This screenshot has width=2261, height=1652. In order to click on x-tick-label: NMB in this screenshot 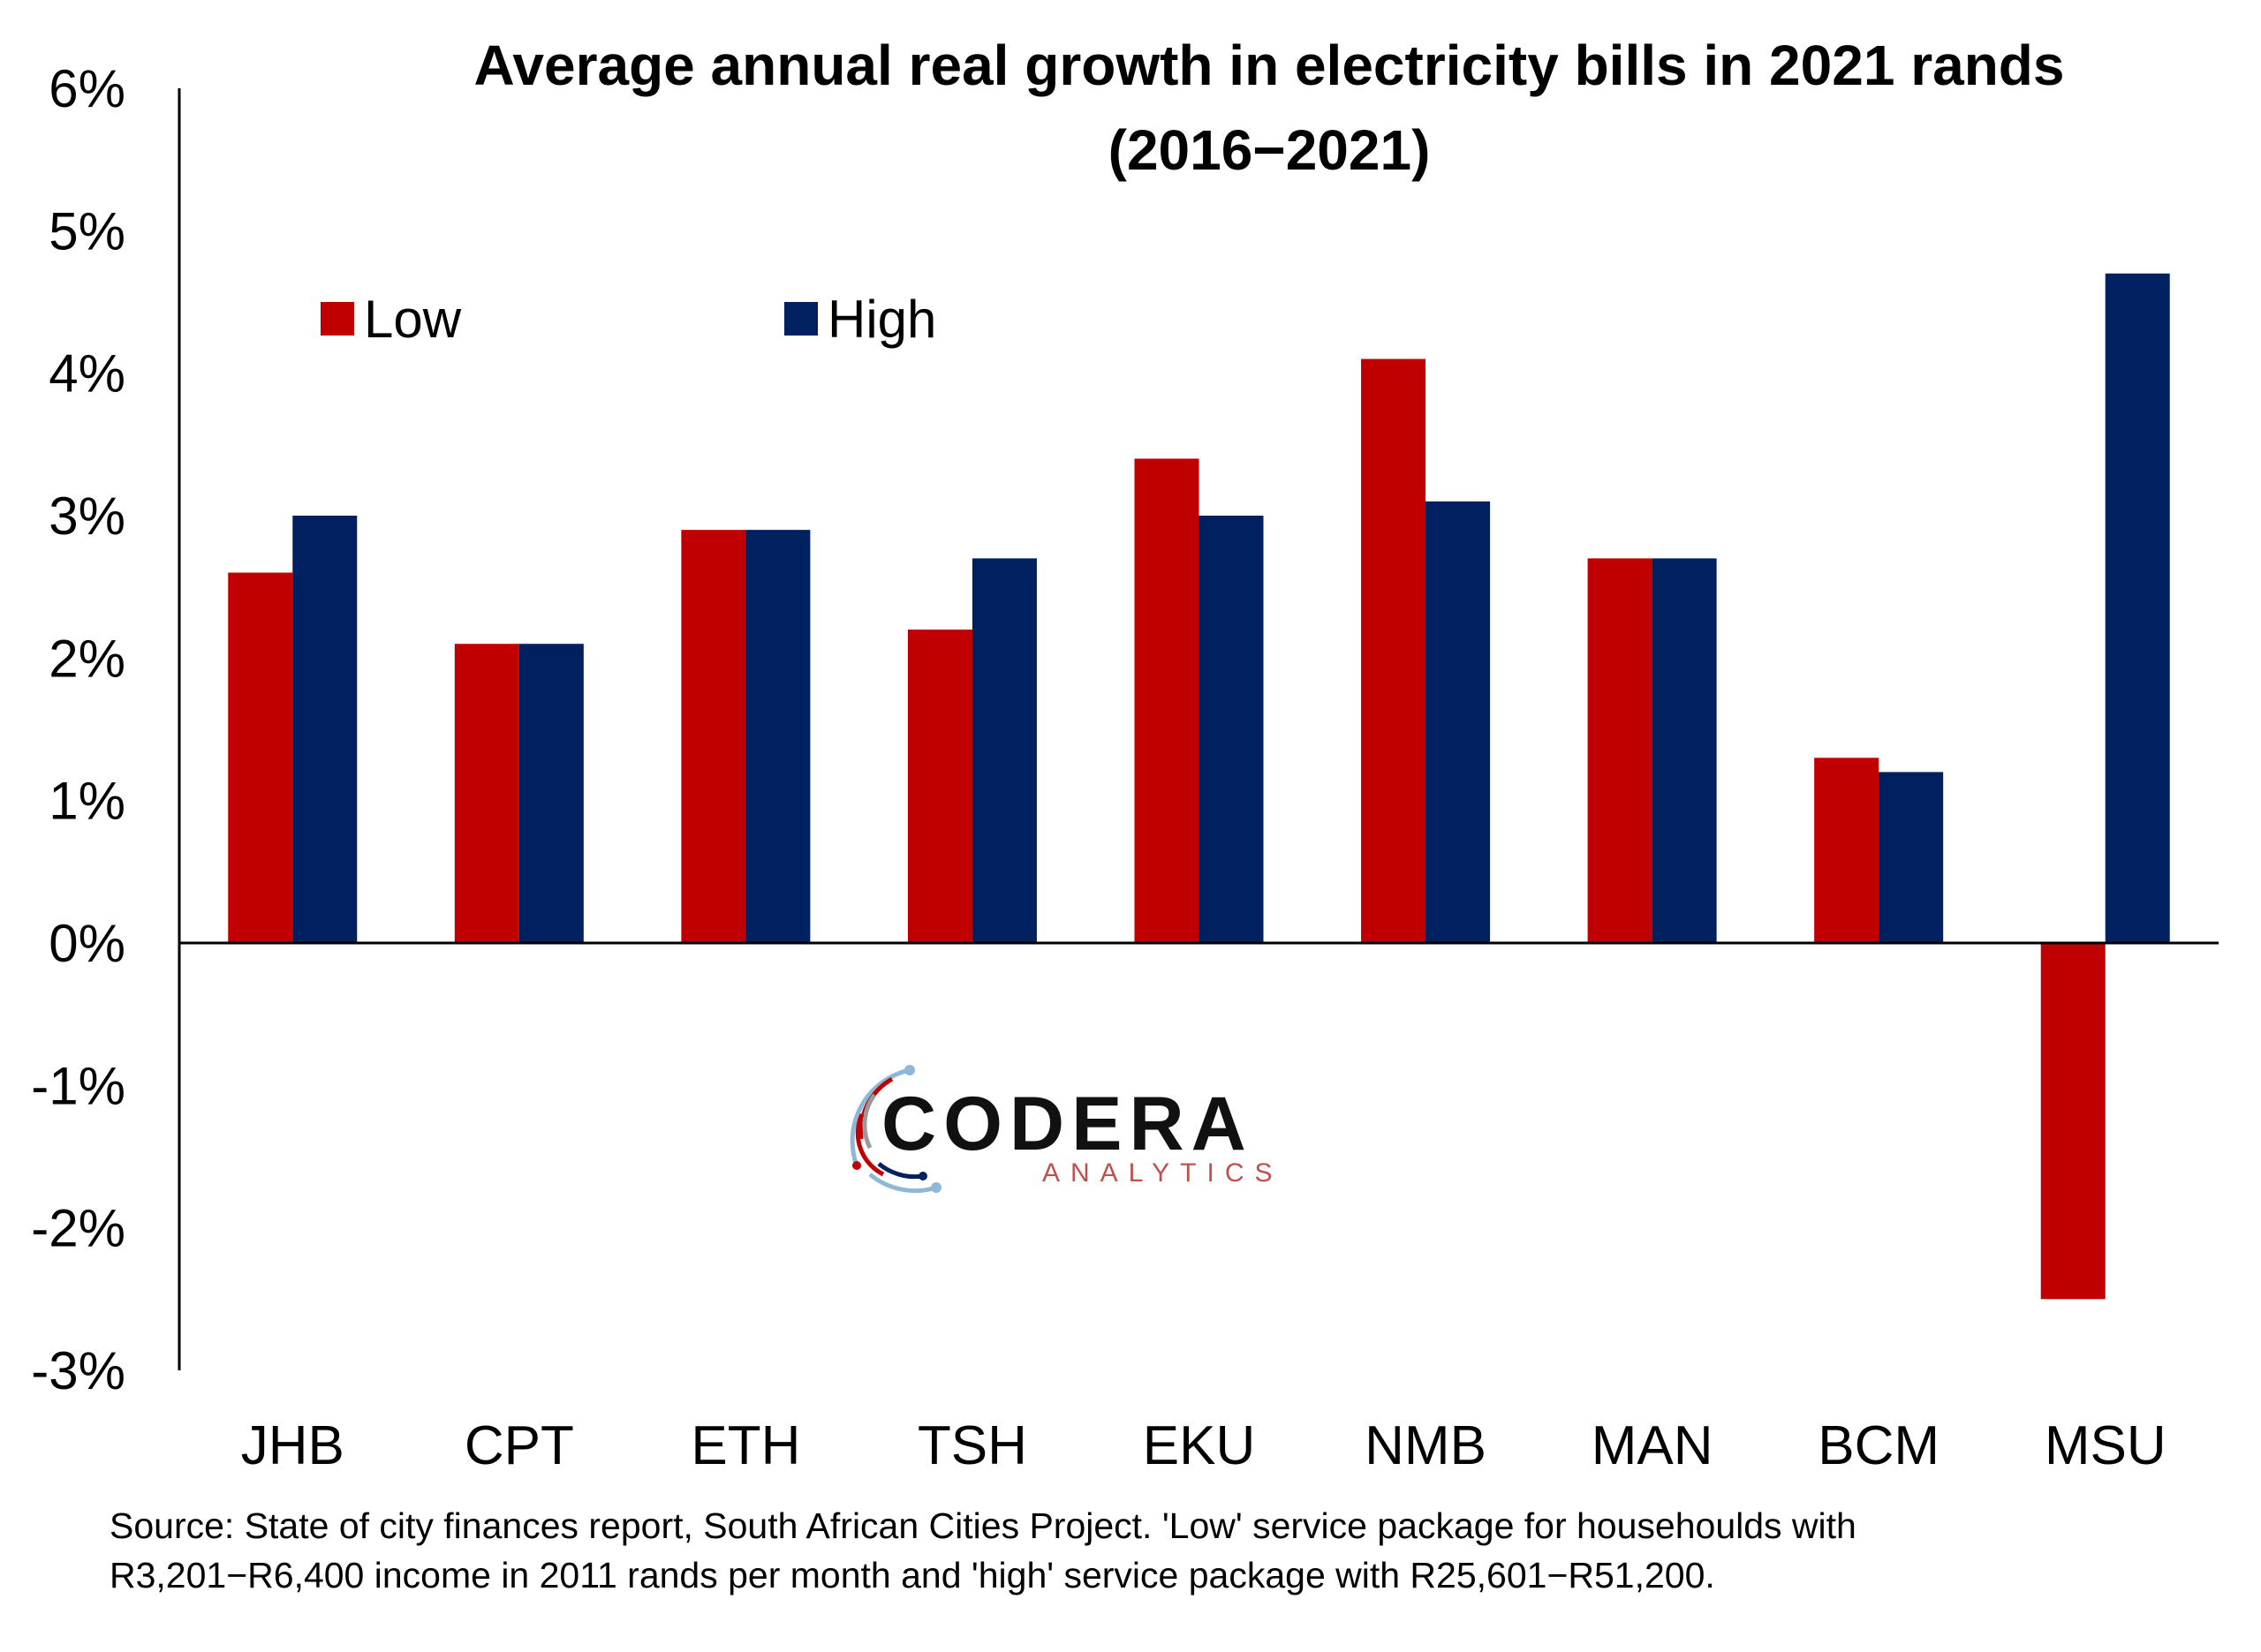, I will do `click(1425, 1445)`.